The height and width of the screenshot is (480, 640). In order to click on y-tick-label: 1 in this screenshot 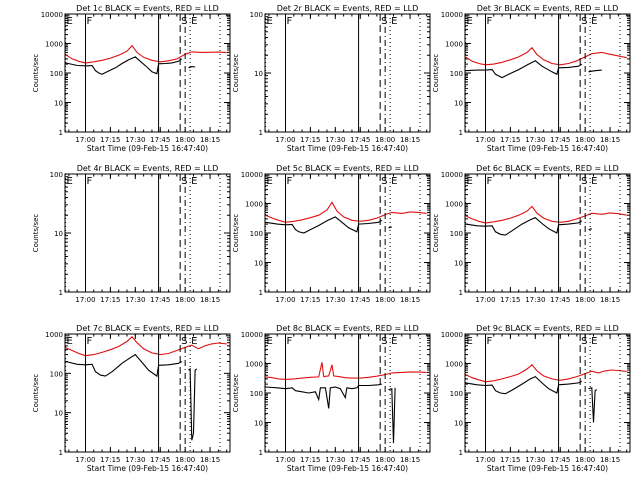, I will do `click(461, 453)`.